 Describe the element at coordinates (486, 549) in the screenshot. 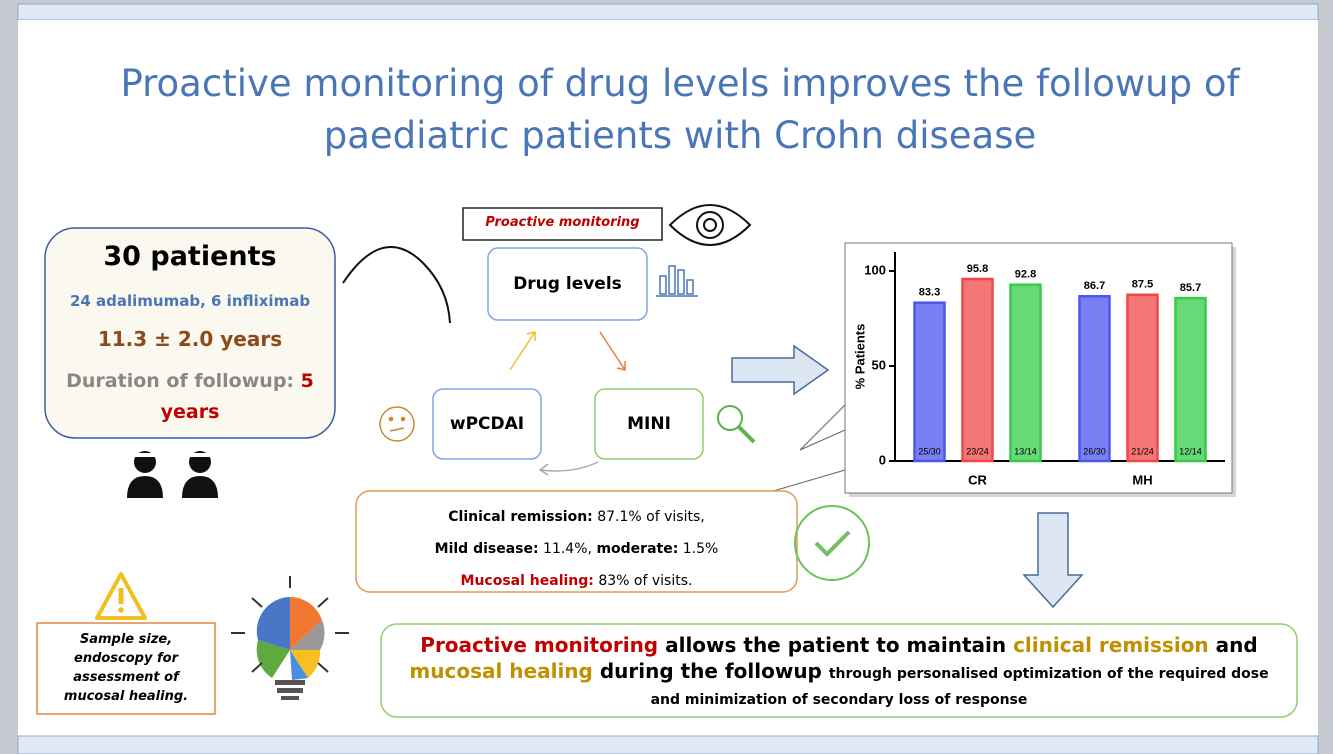

I see `result-run: Mild disease:` at that location.